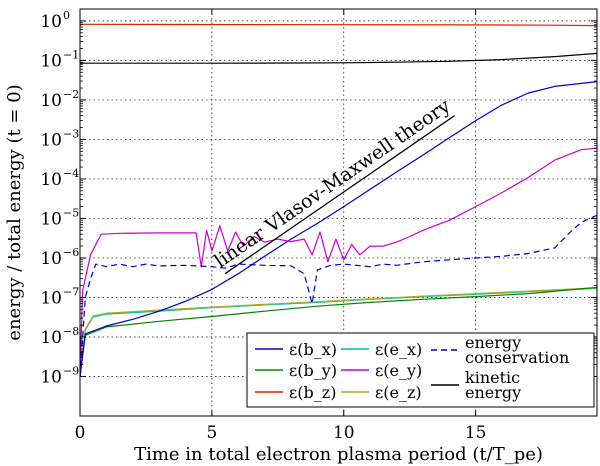 The width and height of the screenshot is (600, 466). Describe the element at coordinates (476, 433) in the screenshot. I see `x-tick-label: 15` at that location.